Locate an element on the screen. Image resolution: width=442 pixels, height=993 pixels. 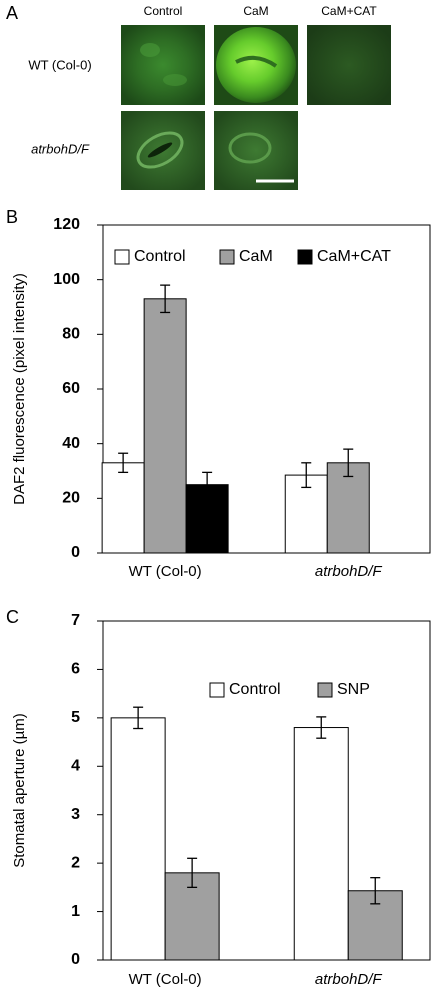
column-header: CaM is located at coordinates (255, 11).